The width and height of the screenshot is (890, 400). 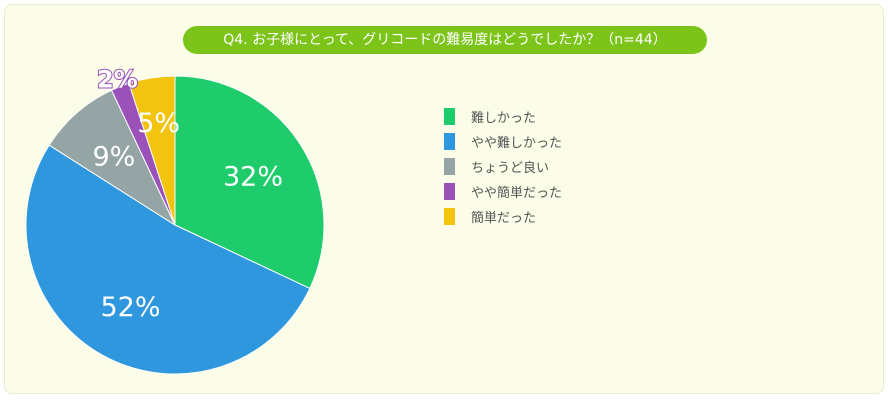 What do you see at coordinates (517, 143) in the screenshot?
I see `legend-label: やや難しかった` at bounding box center [517, 143].